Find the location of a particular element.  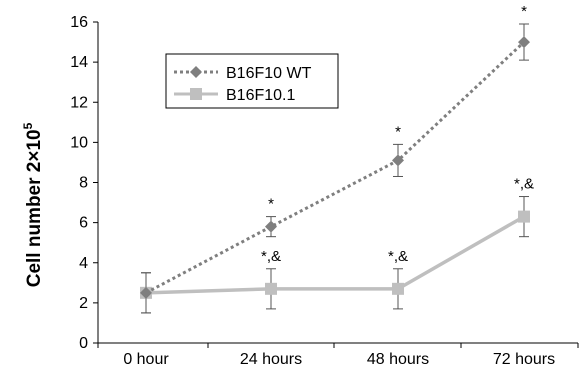

legend-item: B16F10.1 is located at coordinates (234, 95).